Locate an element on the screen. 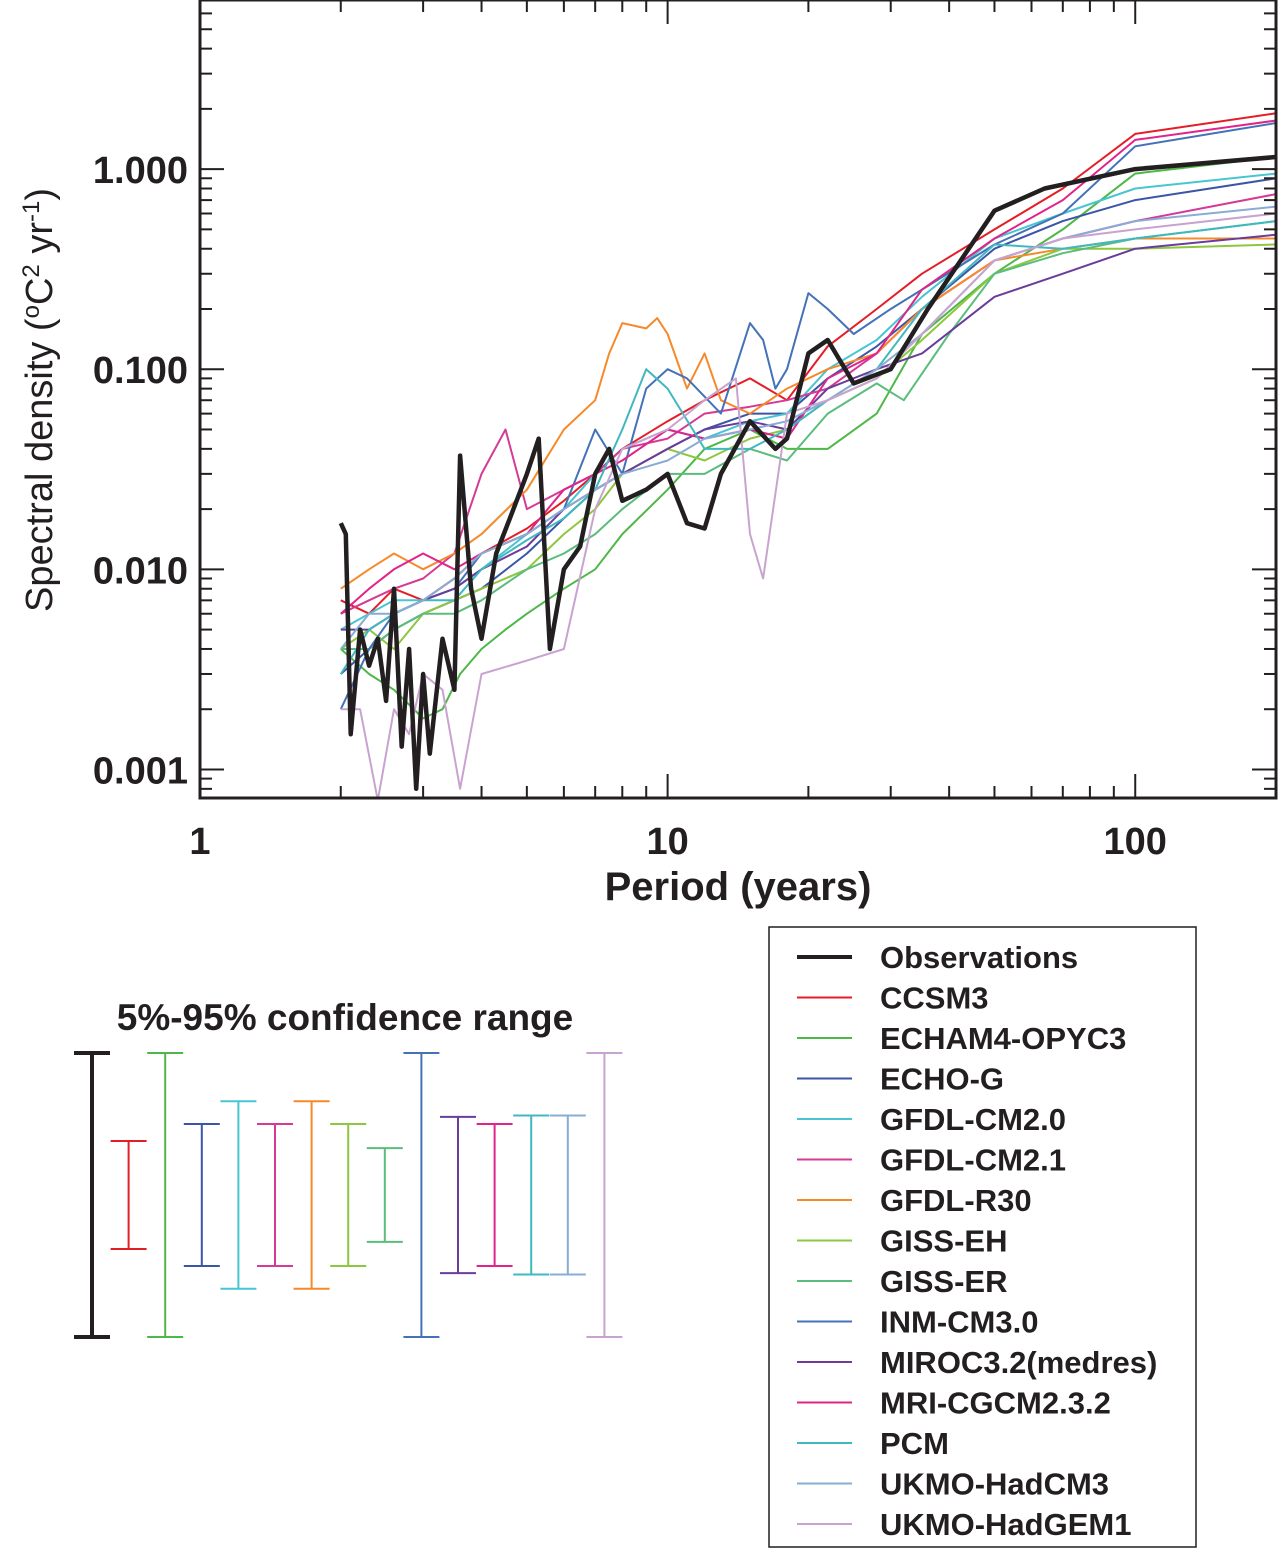  confidence-bar-ukmo-hadgem1 is located at coordinates (604, 1195).